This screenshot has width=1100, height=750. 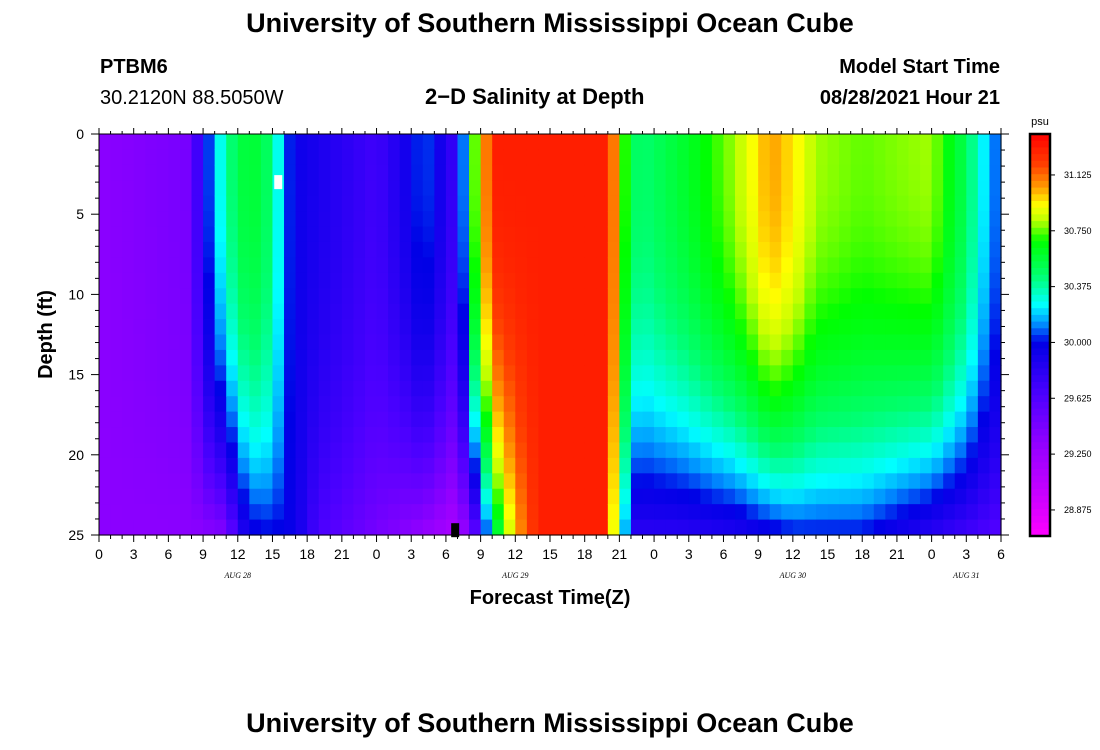 I want to click on x-tick-label: 18, so click(x=862, y=554).